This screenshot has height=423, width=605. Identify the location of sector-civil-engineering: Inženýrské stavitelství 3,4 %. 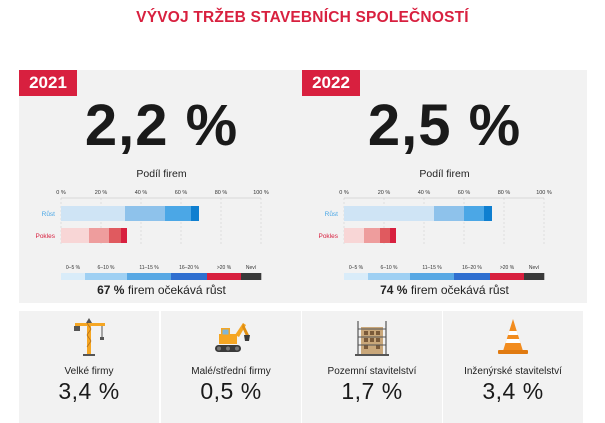
(513, 367).